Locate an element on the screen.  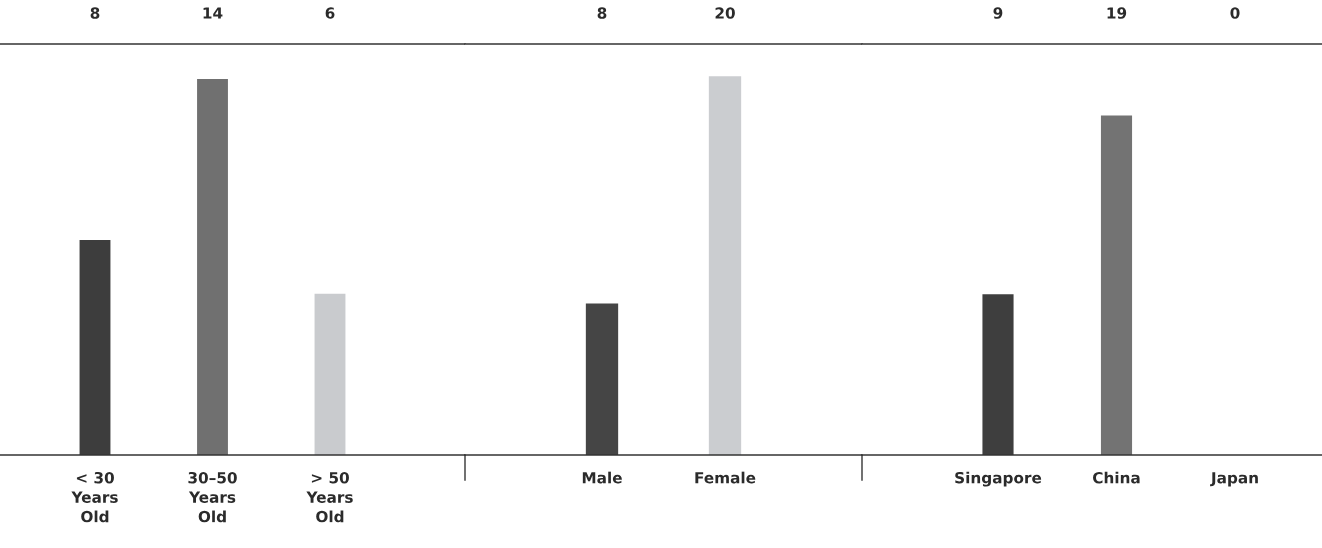
data-label: 20 is located at coordinates (725, 13).